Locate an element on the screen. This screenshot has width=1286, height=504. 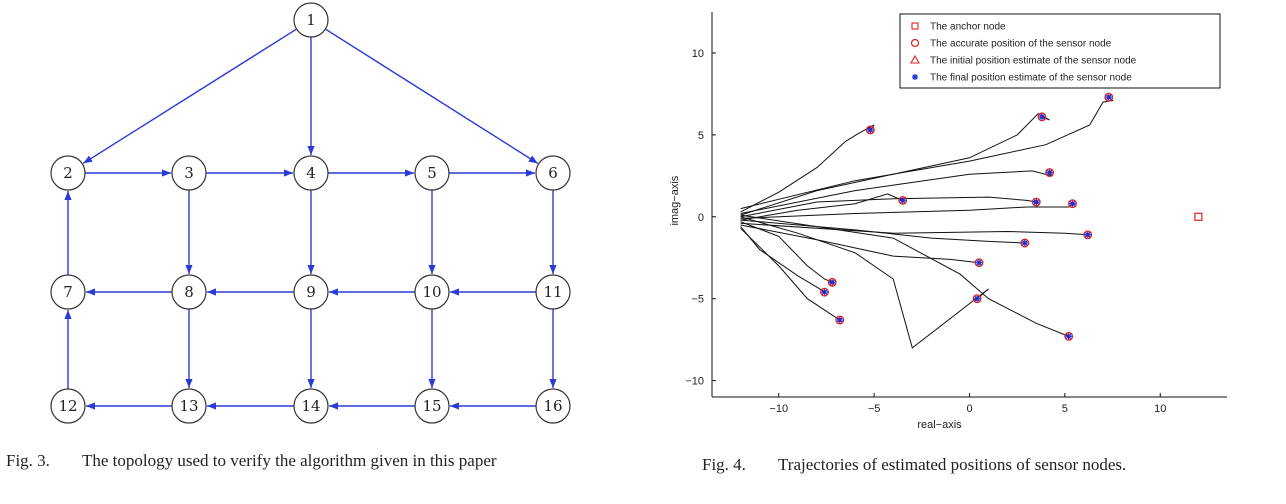
node-label-7: 7 is located at coordinates (68, 292).